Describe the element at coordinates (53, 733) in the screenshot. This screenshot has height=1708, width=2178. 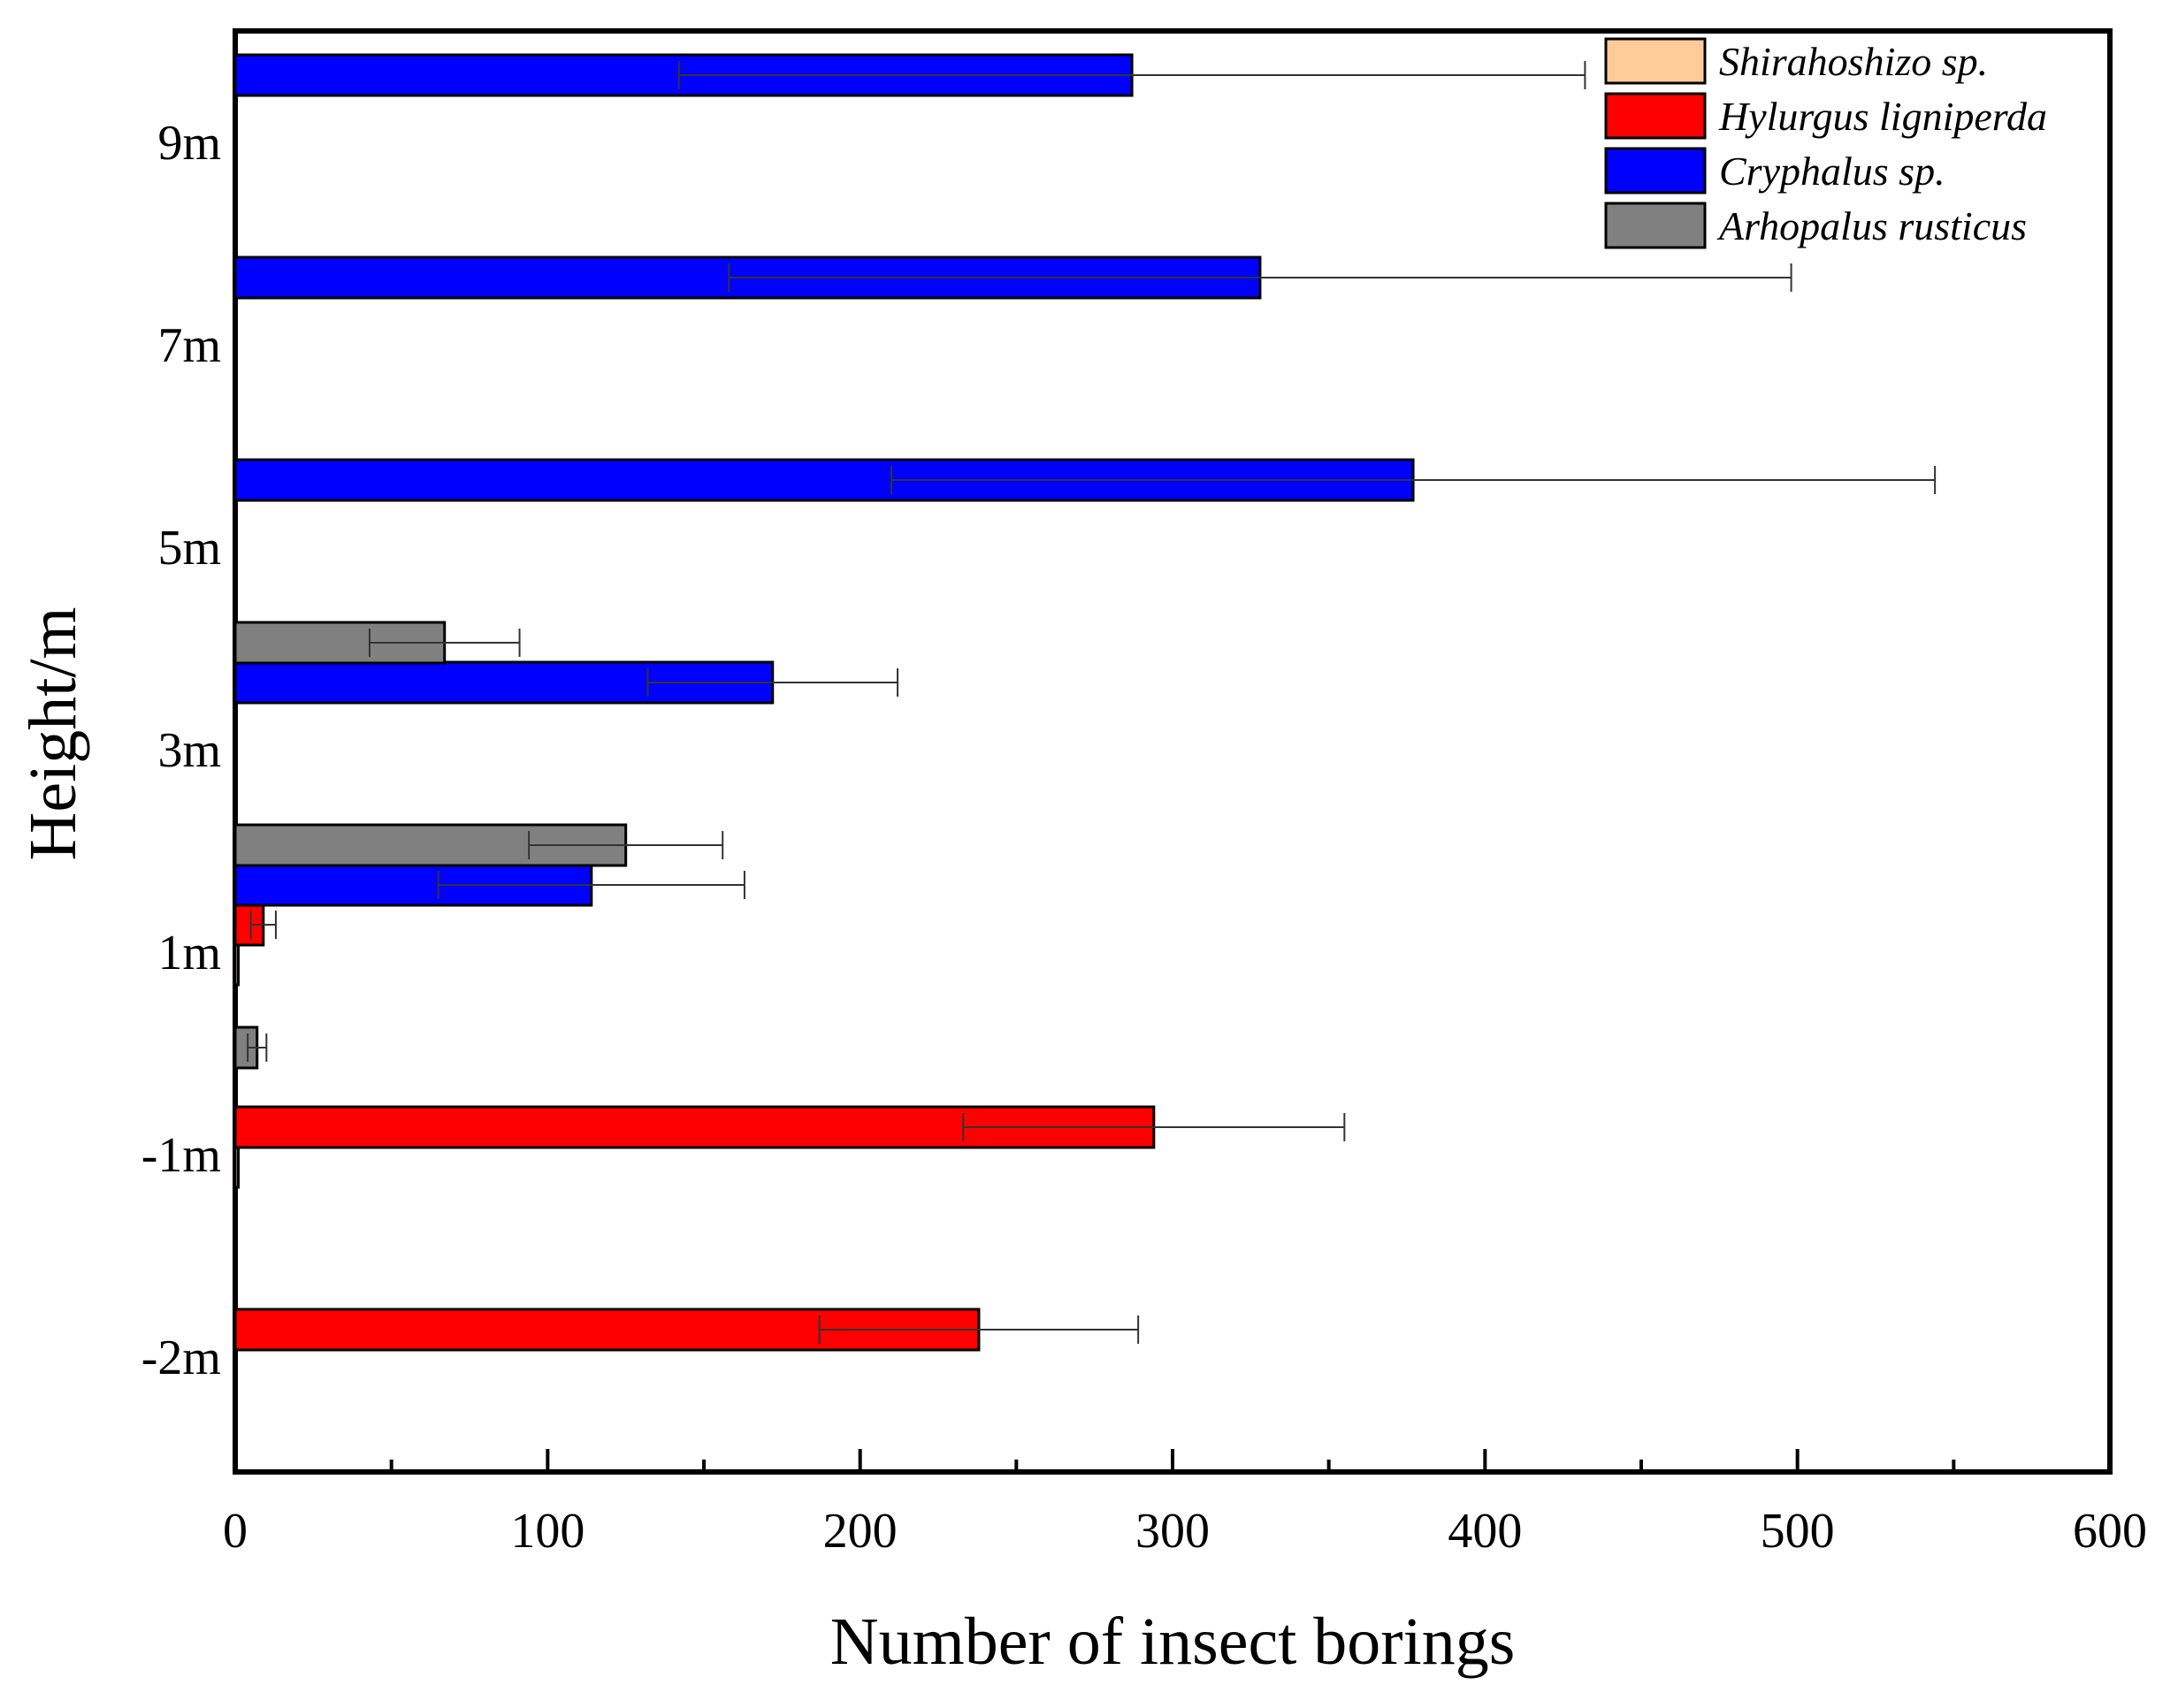
I see `y-axis-title: Height/m` at that location.